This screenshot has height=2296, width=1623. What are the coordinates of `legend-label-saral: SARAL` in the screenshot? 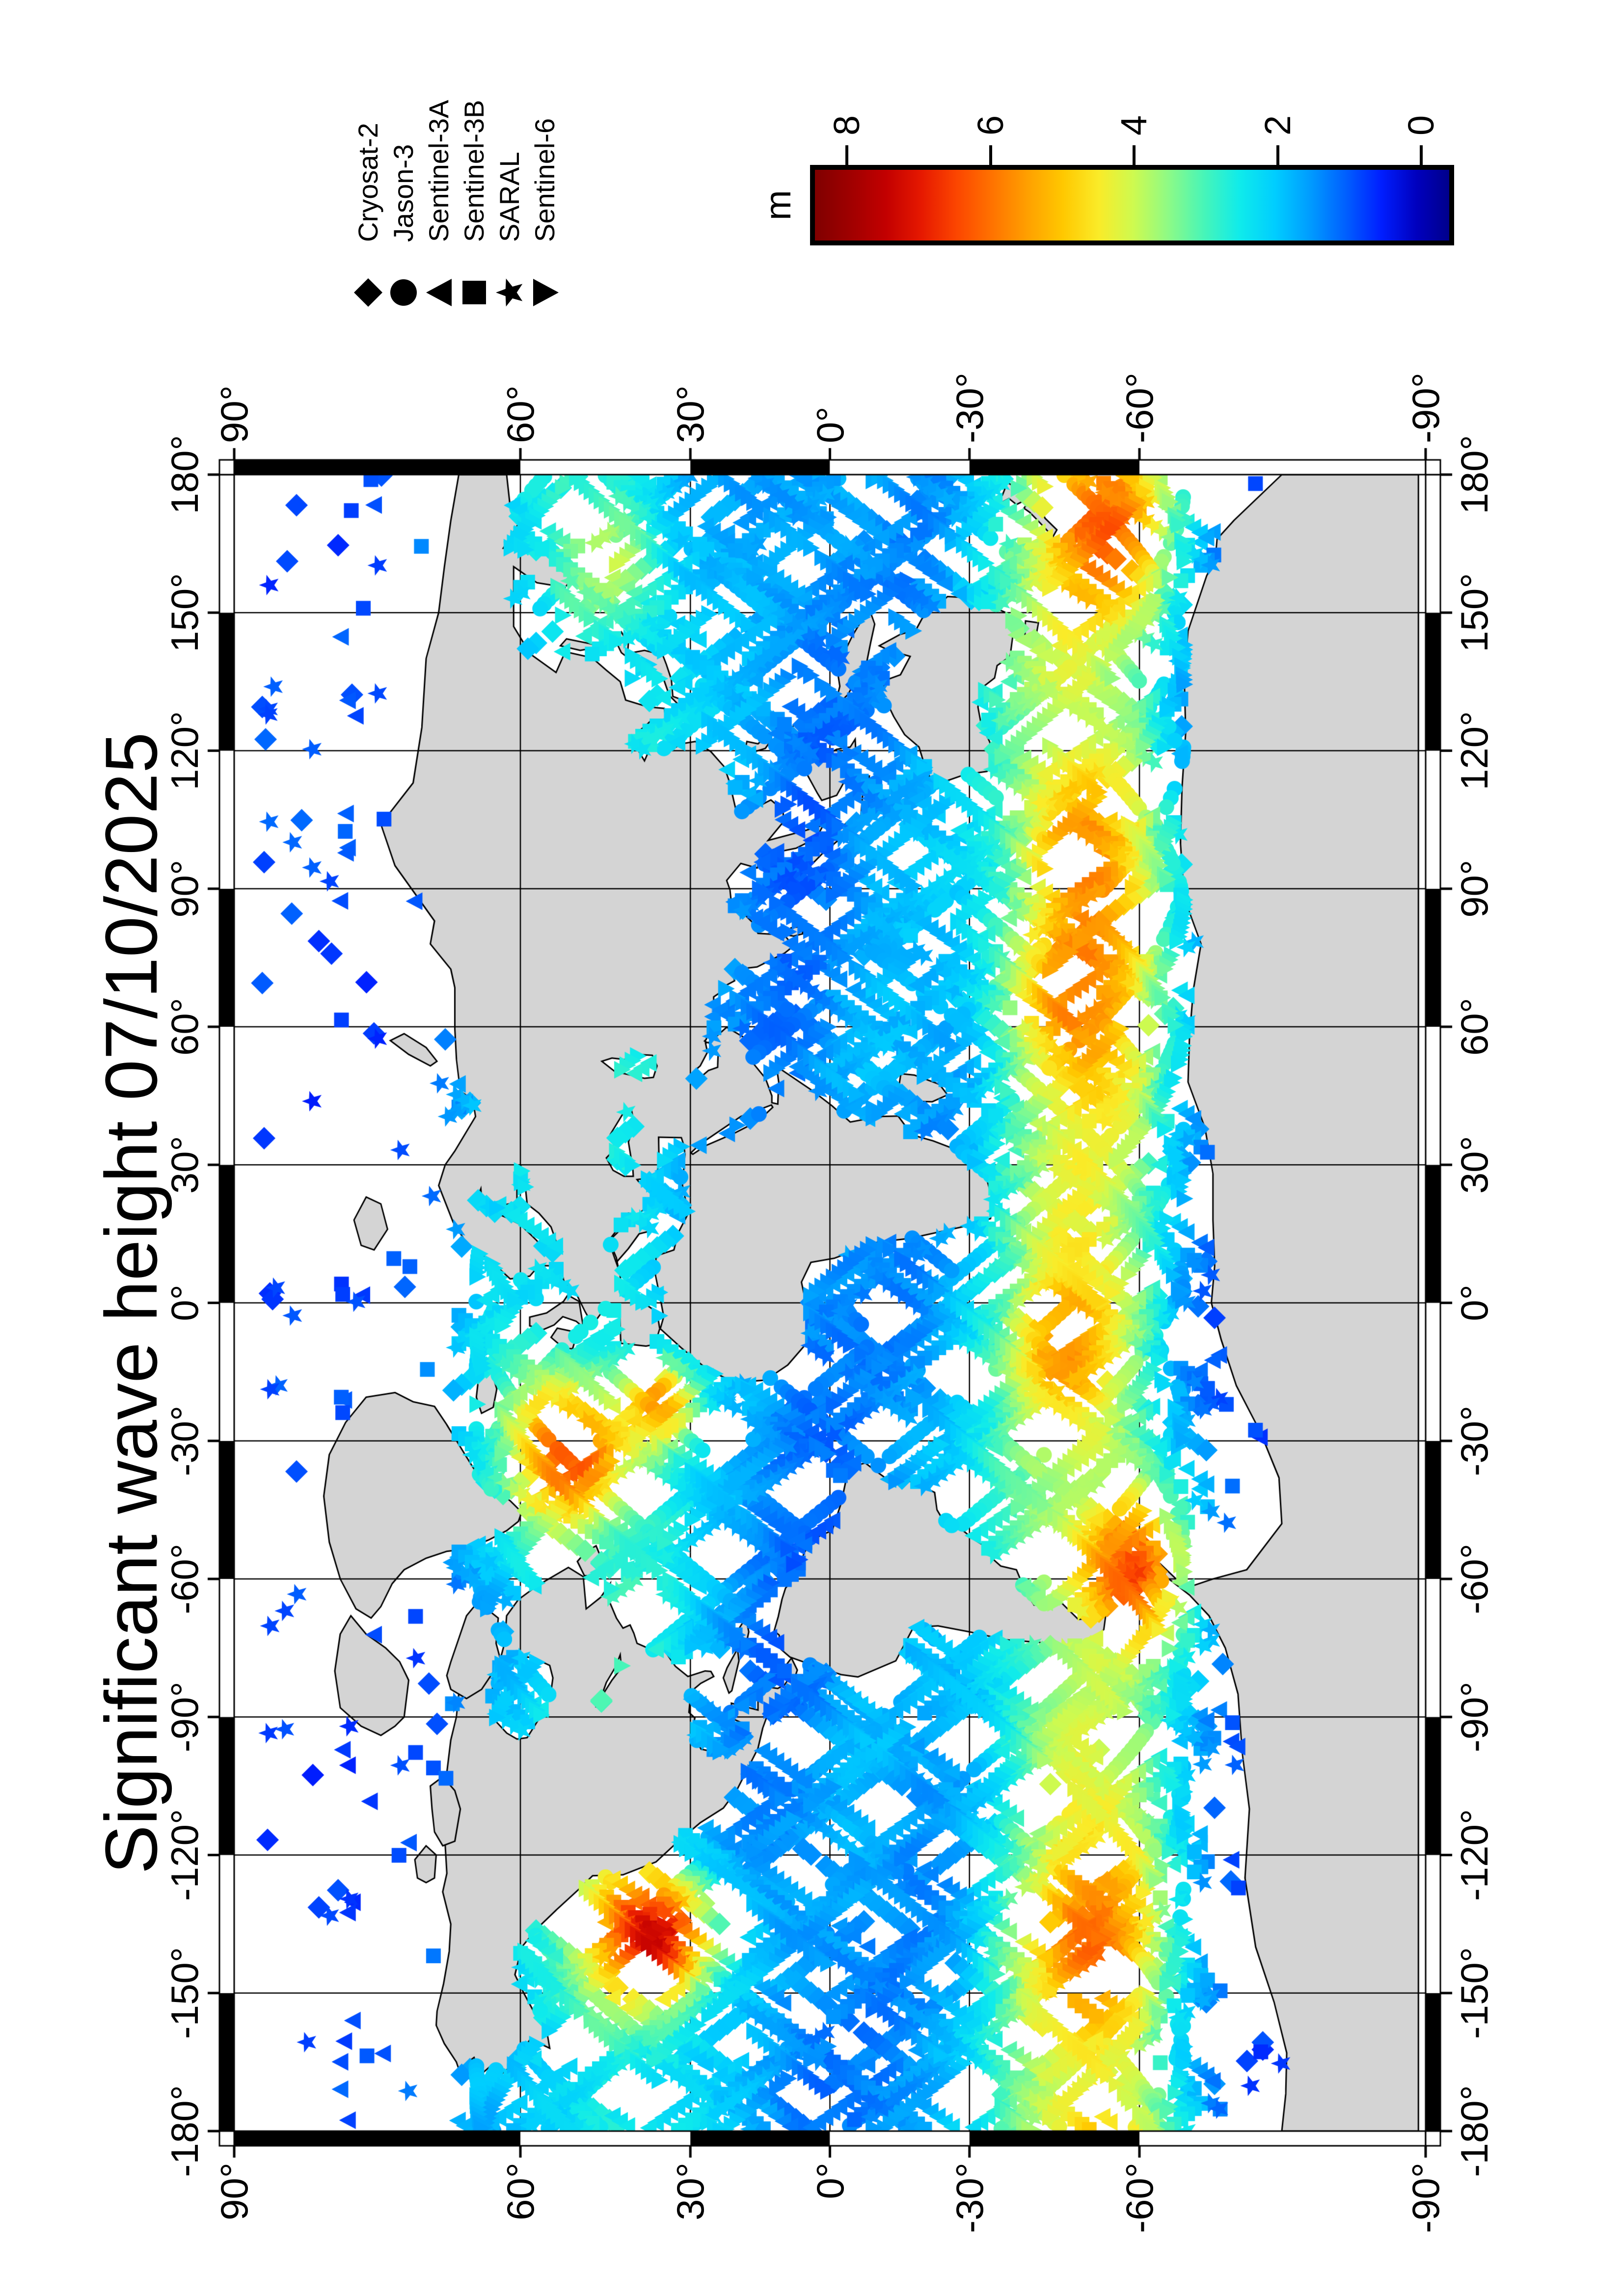 It's located at (509, 197).